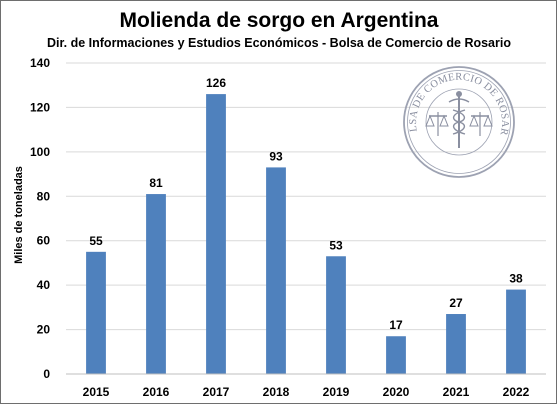 The height and width of the screenshot is (404, 557). I want to click on x-tick-label: 2022, so click(516, 392).